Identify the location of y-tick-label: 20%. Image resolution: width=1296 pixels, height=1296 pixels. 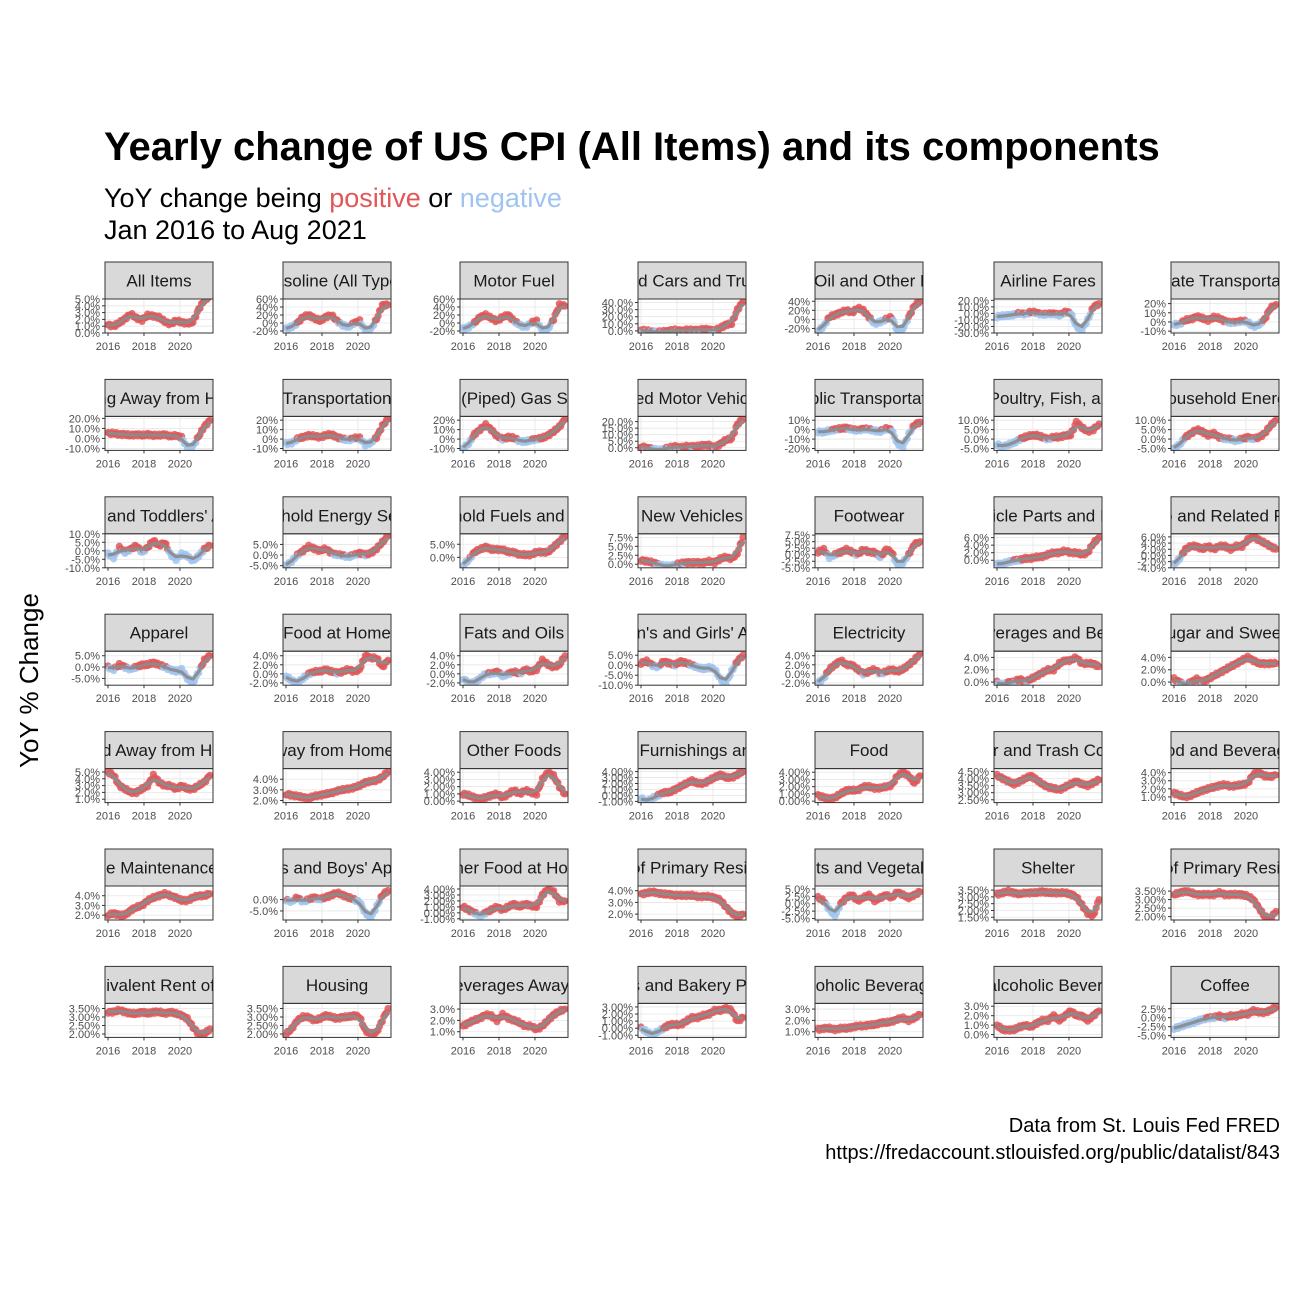
(444, 421).